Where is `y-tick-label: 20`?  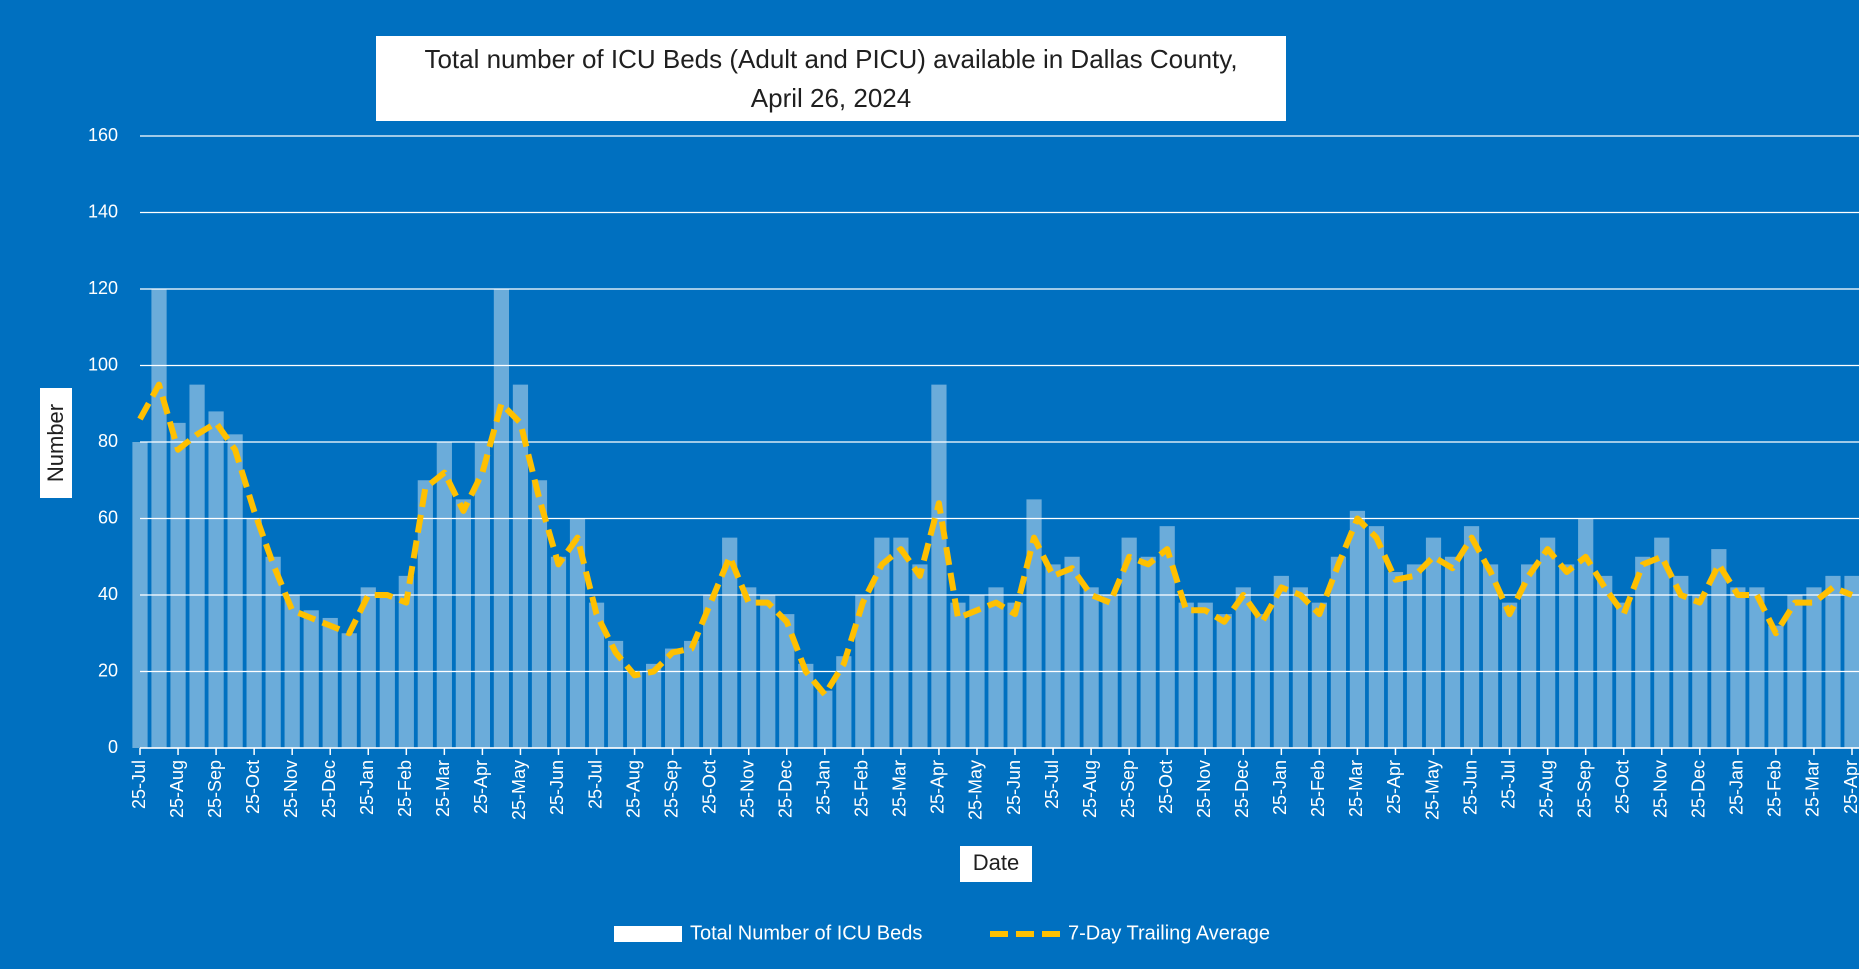 y-tick-label: 20 is located at coordinates (108, 670).